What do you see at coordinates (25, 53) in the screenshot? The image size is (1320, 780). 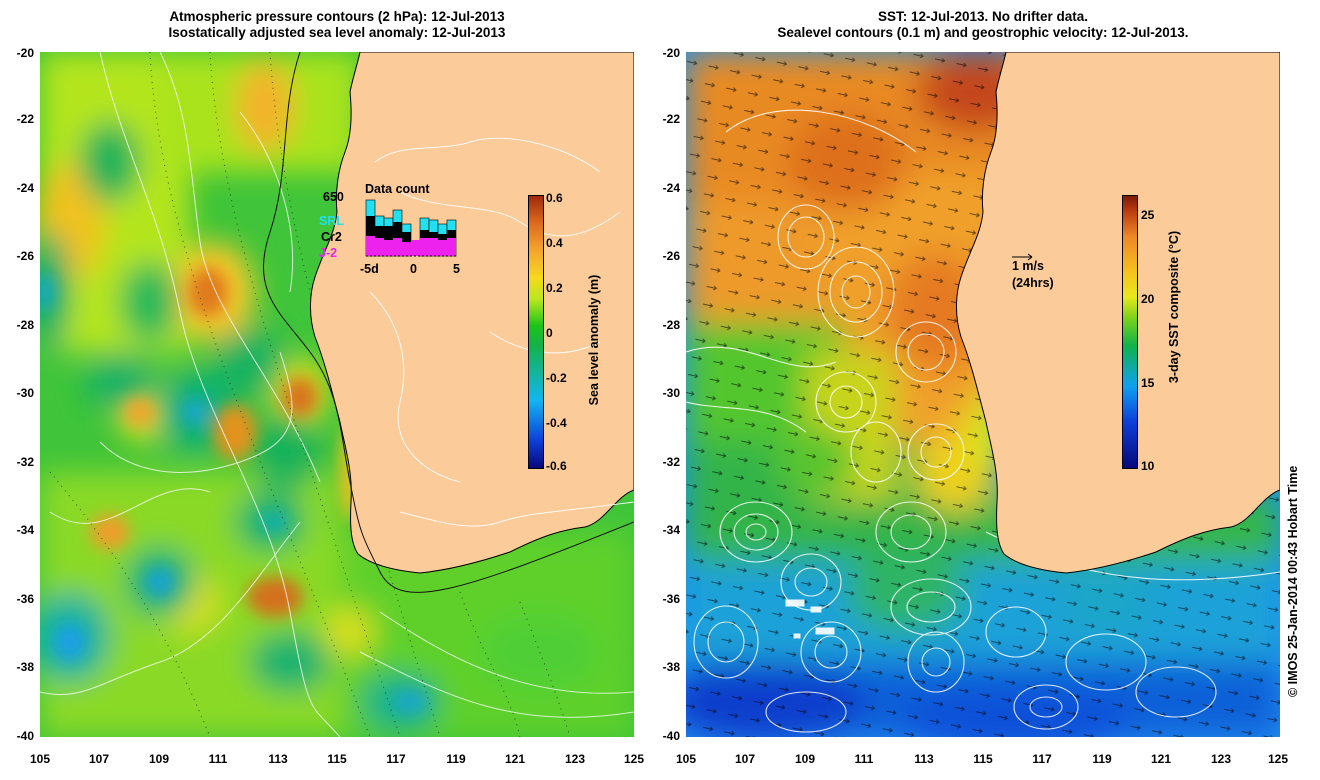 I see `left-y-tick: -20` at bounding box center [25, 53].